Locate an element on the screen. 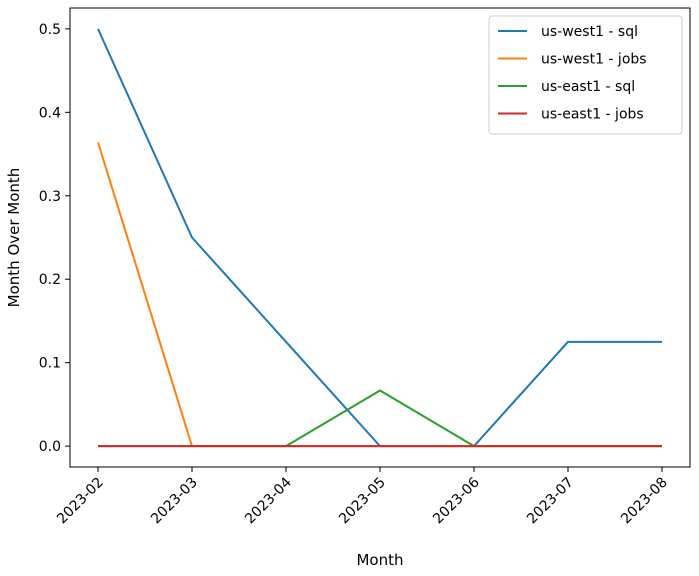 This screenshot has width=699, height=576. y-tick-label: 0.5 is located at coordinates (50, 30).